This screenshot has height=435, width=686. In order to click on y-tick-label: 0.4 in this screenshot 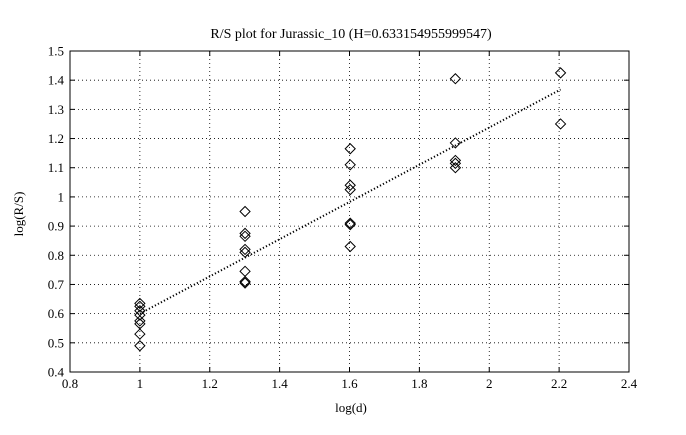, I will do `click(56, 372)`.